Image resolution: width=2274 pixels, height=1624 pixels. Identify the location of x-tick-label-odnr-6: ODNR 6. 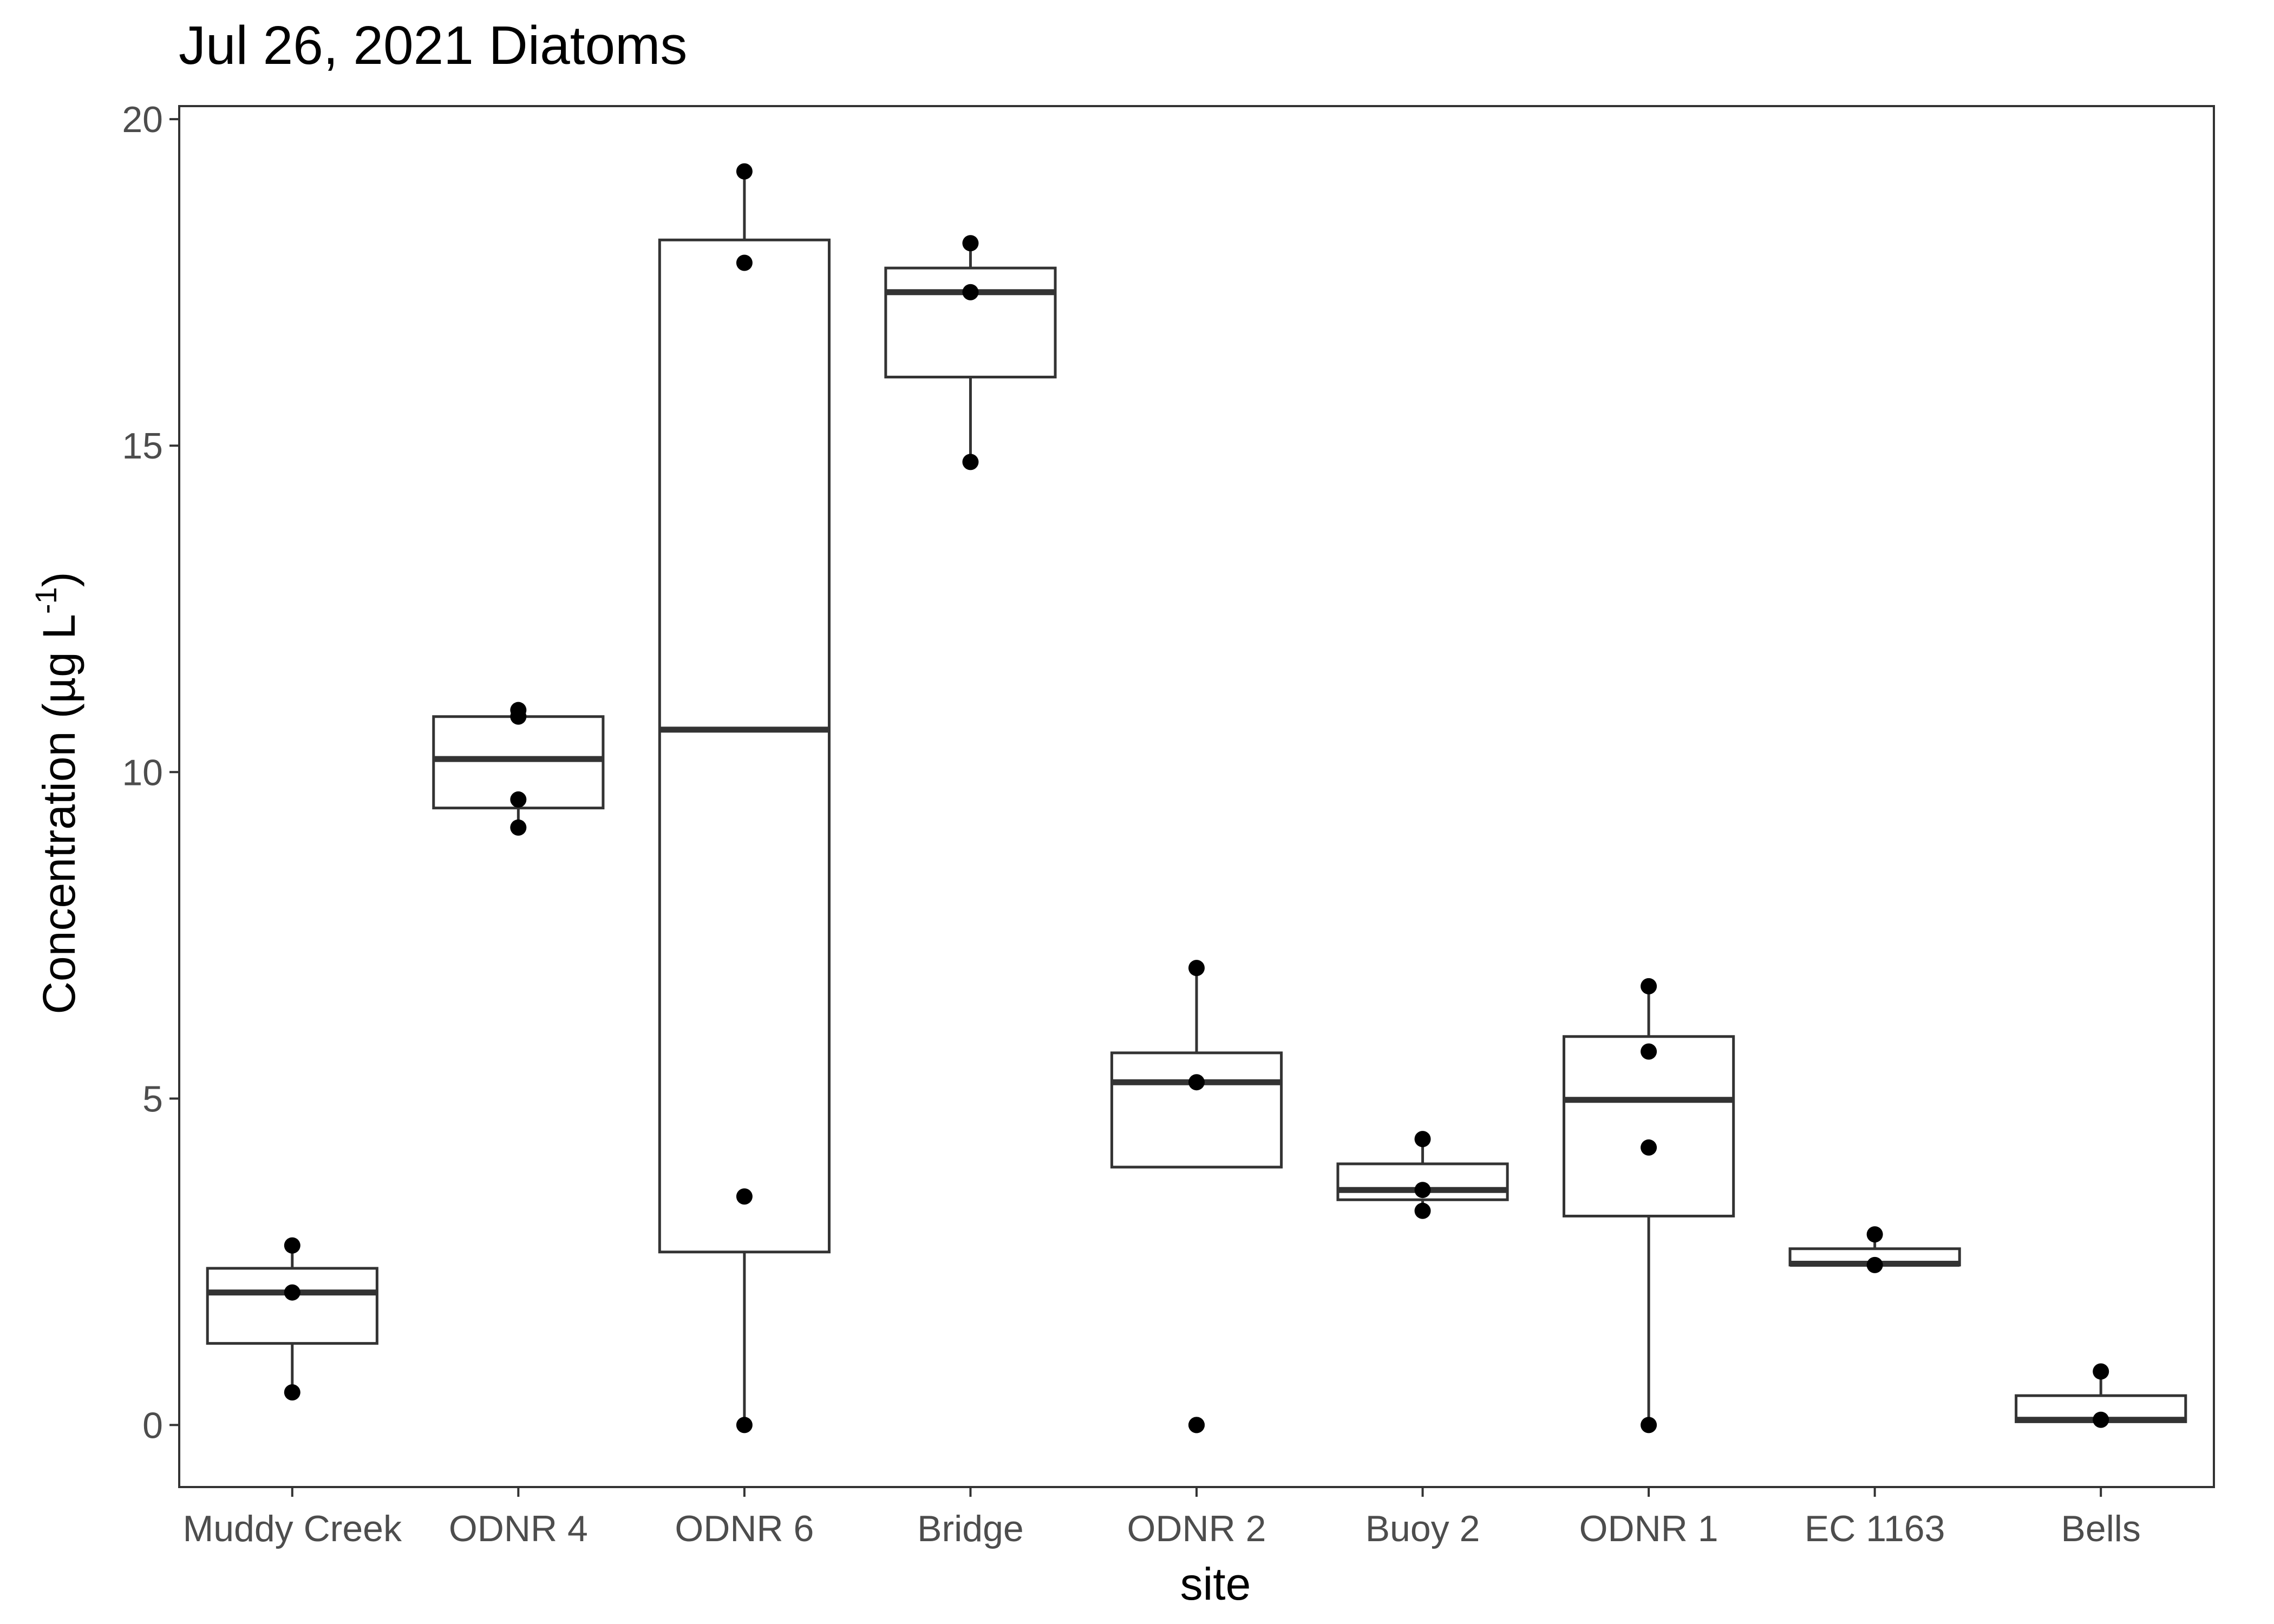
(745, 1528).